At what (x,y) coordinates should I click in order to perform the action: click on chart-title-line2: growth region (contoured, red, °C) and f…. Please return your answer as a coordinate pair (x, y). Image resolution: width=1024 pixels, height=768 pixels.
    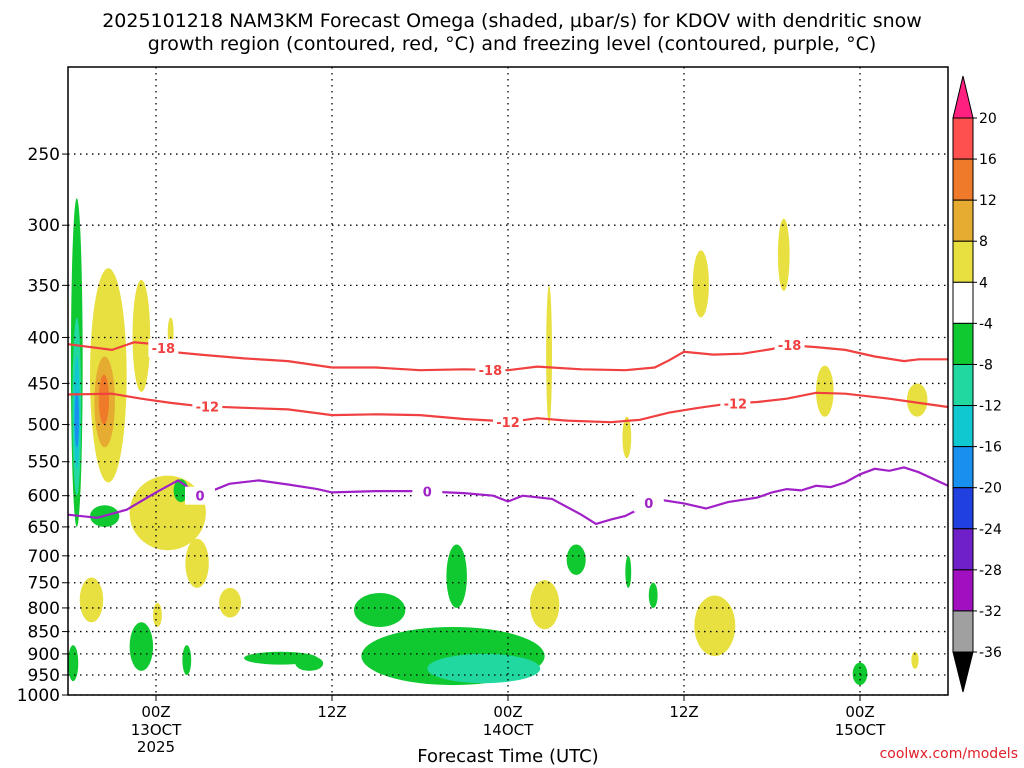
    Looking at the image, I should click on (512, 44).